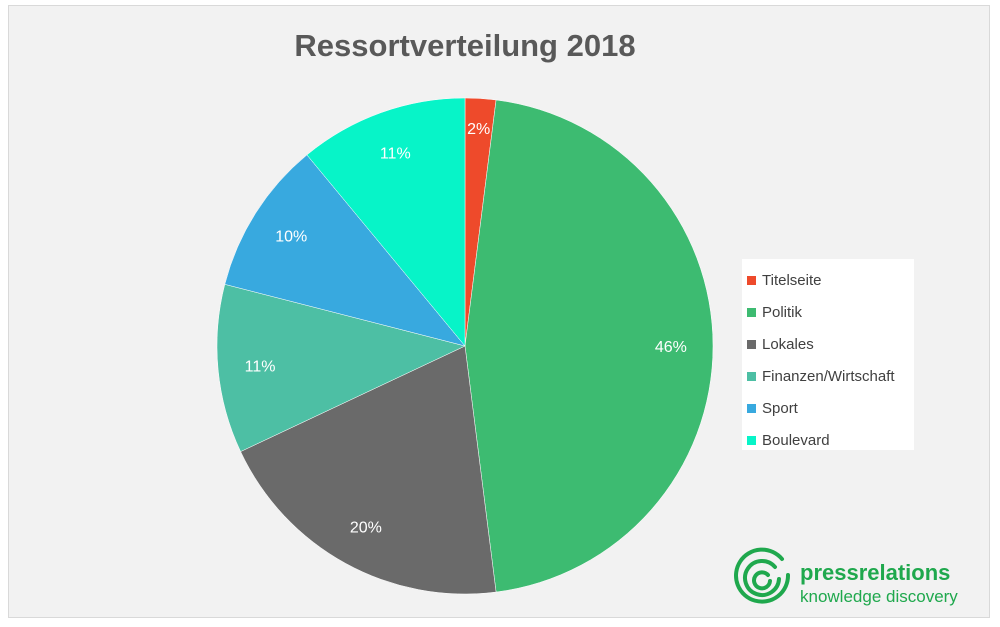 The height and width of the screenshot is (627, 1000). I want to click on data-label: 46%, so click(671, 347).